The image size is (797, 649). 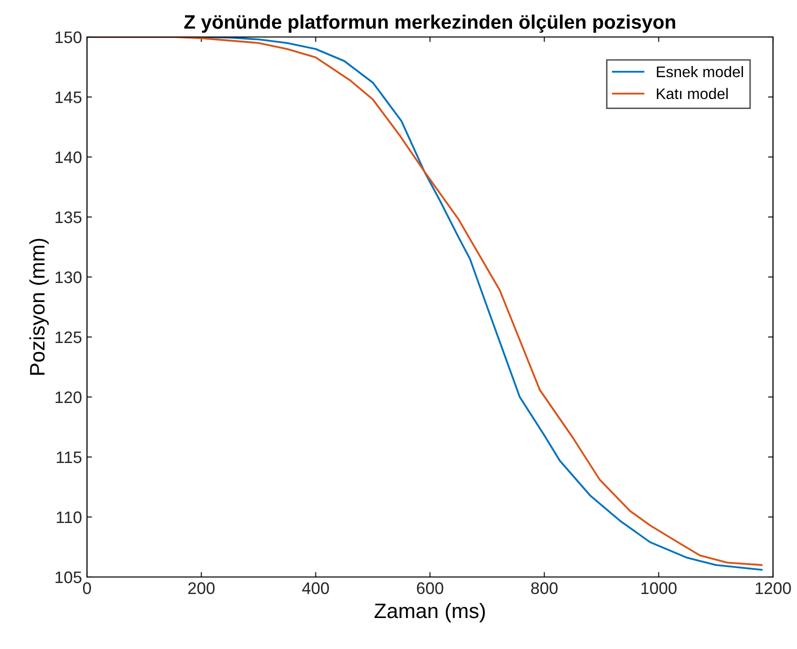 I want to click on y-tick-label: 115, so click(x=69, y=458).